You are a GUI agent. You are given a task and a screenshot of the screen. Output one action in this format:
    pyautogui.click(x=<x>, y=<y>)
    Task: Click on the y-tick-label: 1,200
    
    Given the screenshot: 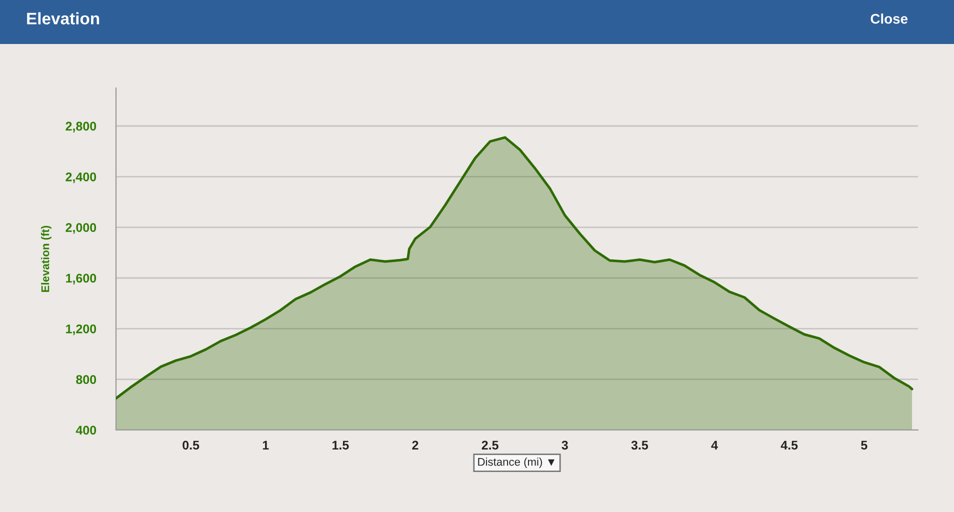 What is the action you would take?
    pyautogui.click(x=81, y=330)
    